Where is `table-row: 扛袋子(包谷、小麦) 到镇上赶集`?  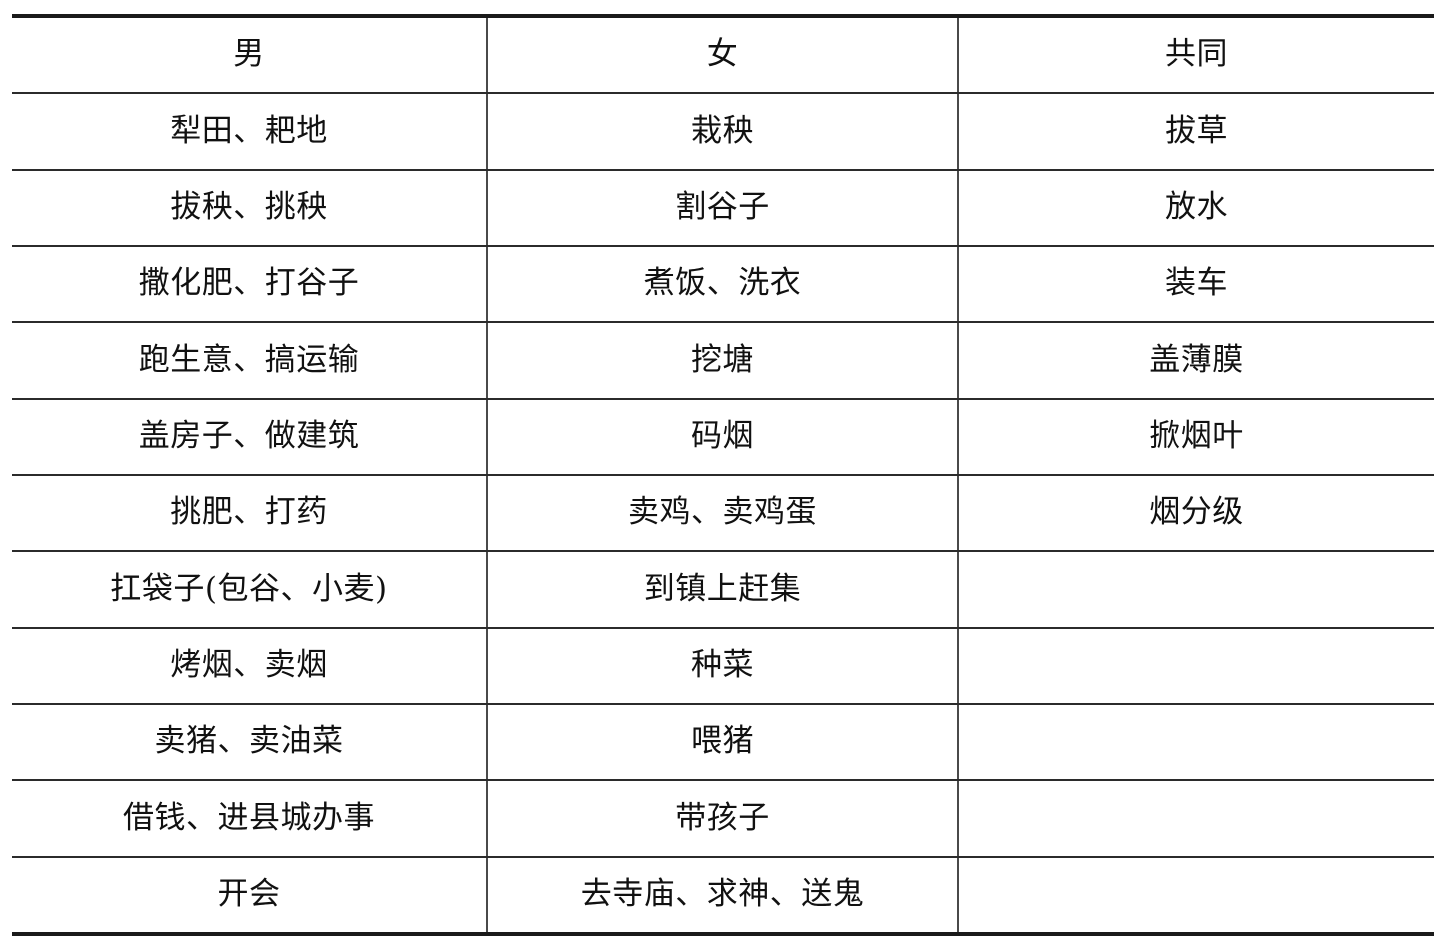 table-row: 扛袋子(包谷、小麦) 到镇上赶集 is located at coordinates (723, 590).